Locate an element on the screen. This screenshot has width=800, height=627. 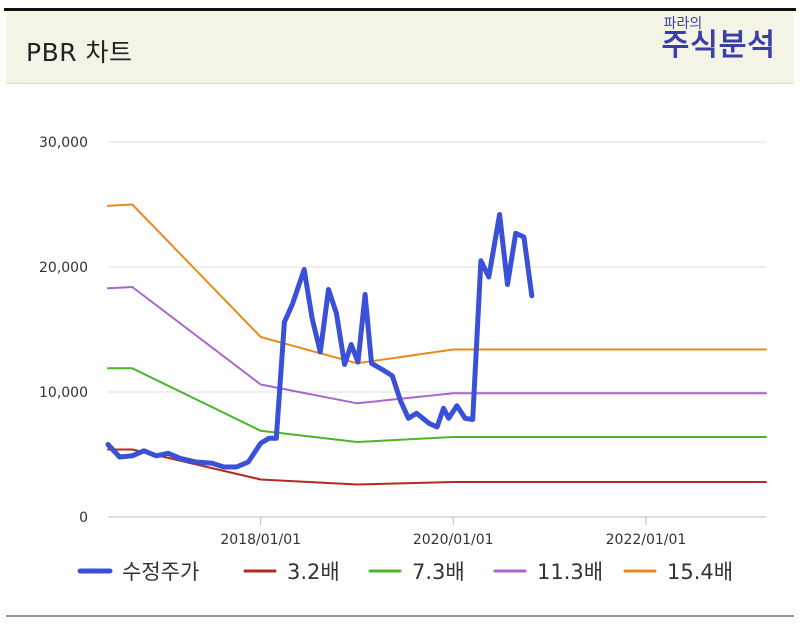
x-tick-label: 2018/01/01 is located at coordinates (260, 540).